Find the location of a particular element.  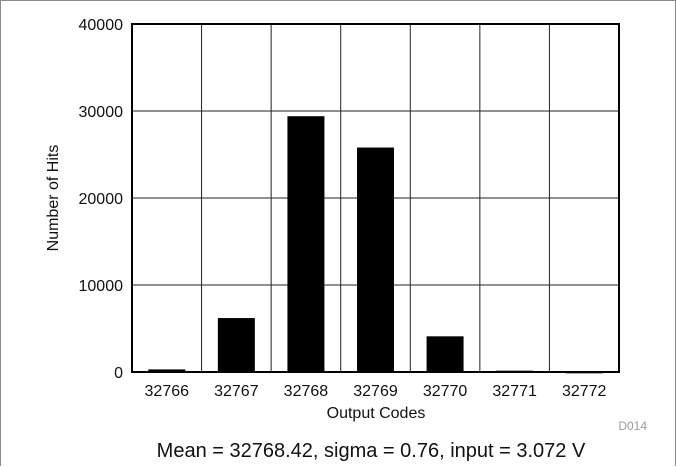

x-tick-label: 32769 is located at coordinates (375, 391).